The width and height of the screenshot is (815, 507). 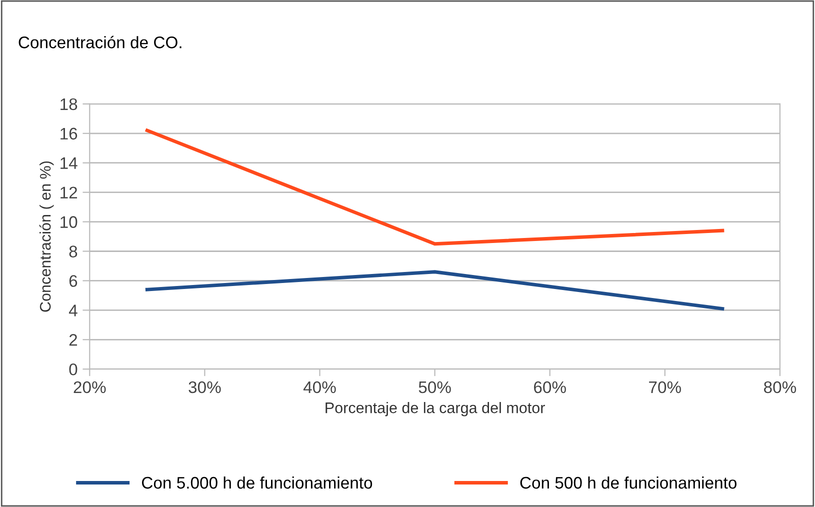 I want to click on x-tick-label: 40%, so click(x=319, y=387).